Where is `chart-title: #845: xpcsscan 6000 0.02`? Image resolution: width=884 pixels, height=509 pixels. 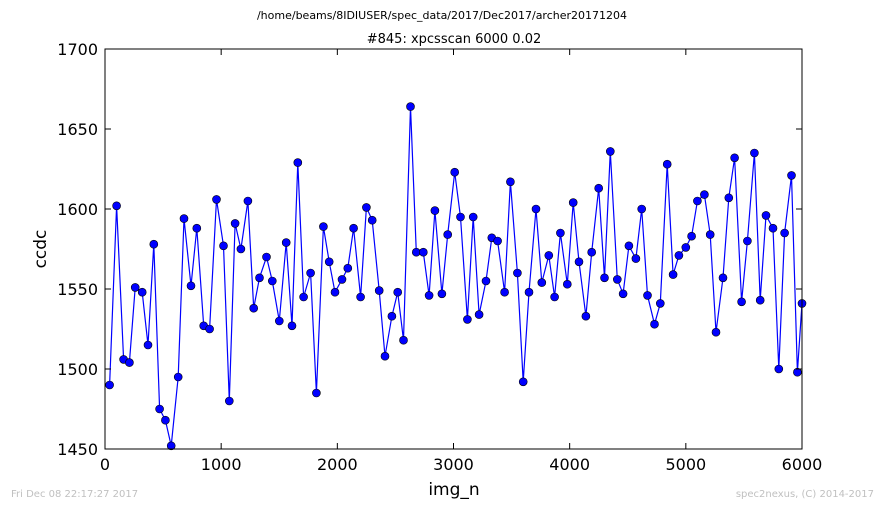
chart-title: #845: xpcsscan 6000 0.02 is located at coordinates (454, 39).